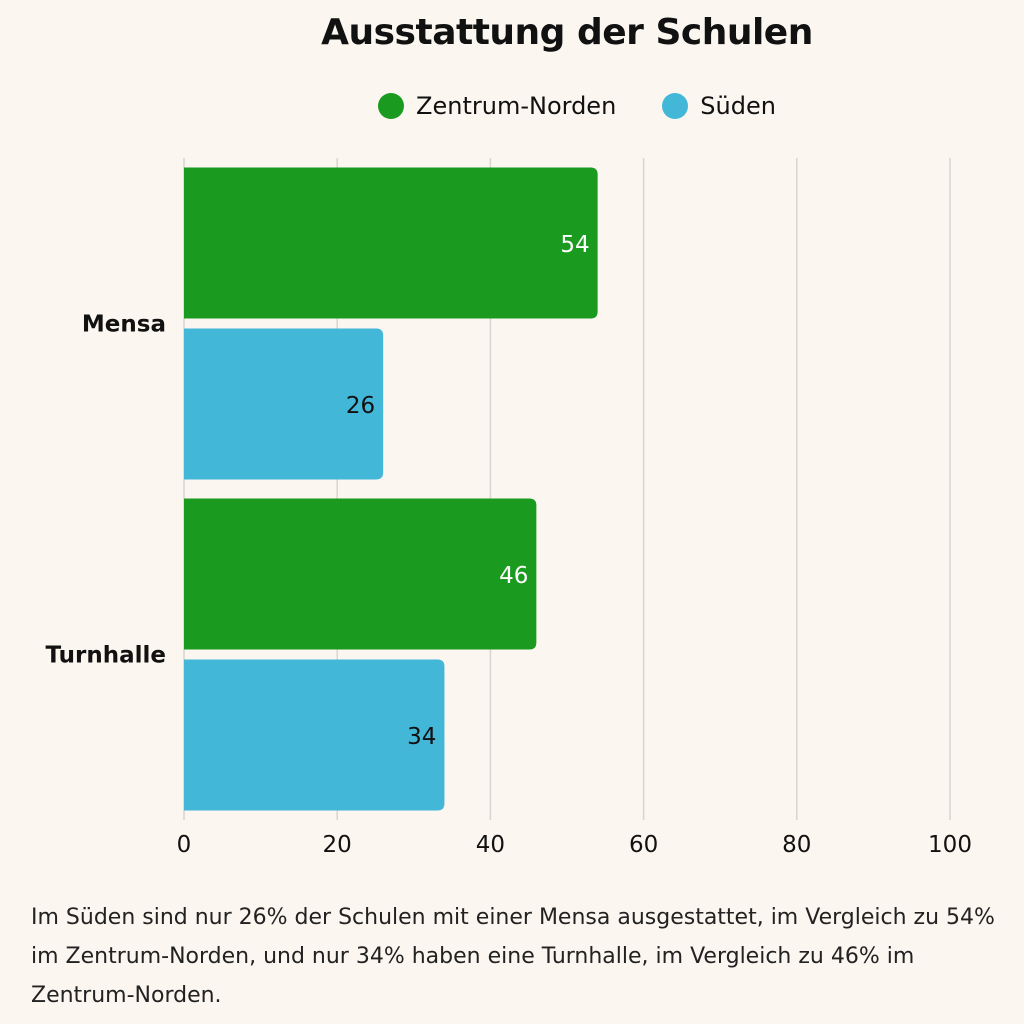 Image resolution: width=1024 pixels, height=1024 pixels. I want to click on bar-mensa-zentrum-norden, so click(391, 243).